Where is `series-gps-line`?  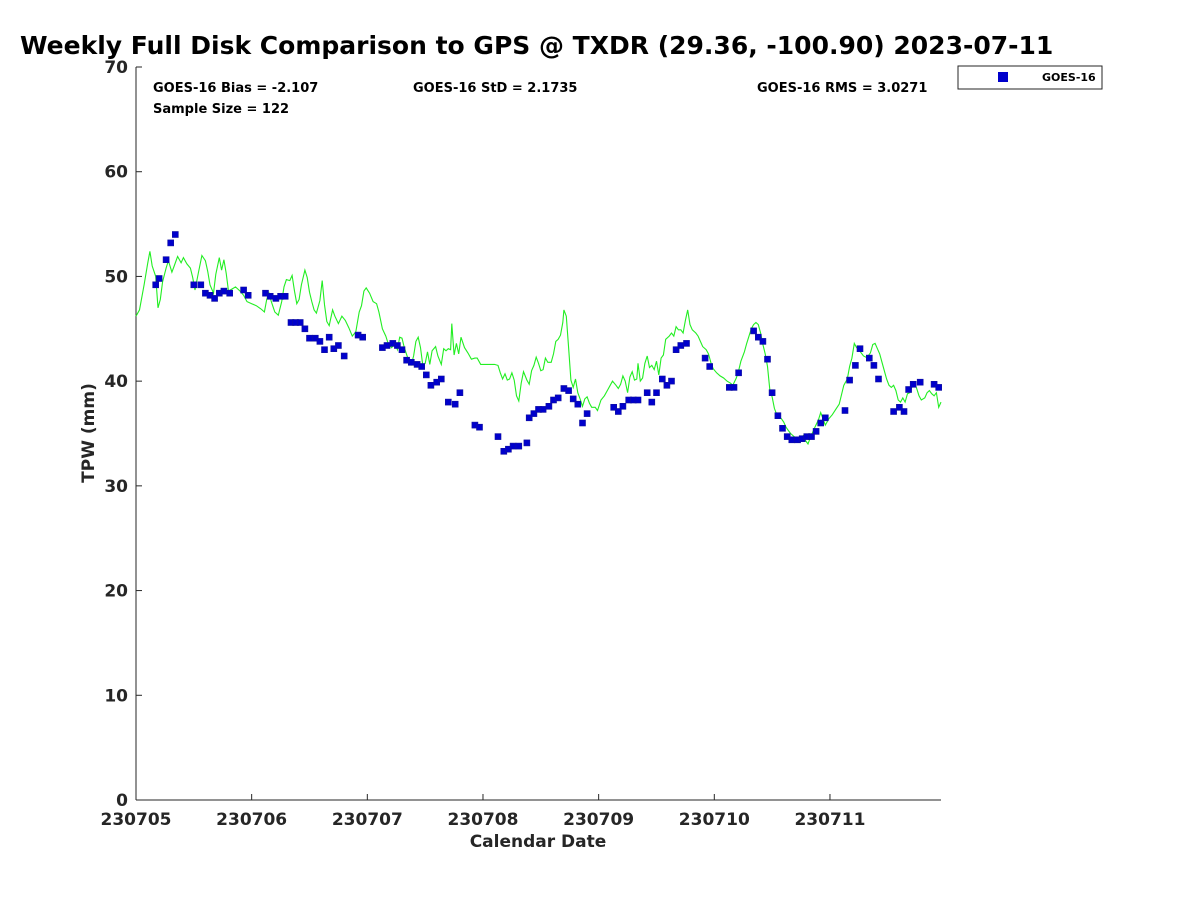
series-gps-line is located at coordinates (538, 348).